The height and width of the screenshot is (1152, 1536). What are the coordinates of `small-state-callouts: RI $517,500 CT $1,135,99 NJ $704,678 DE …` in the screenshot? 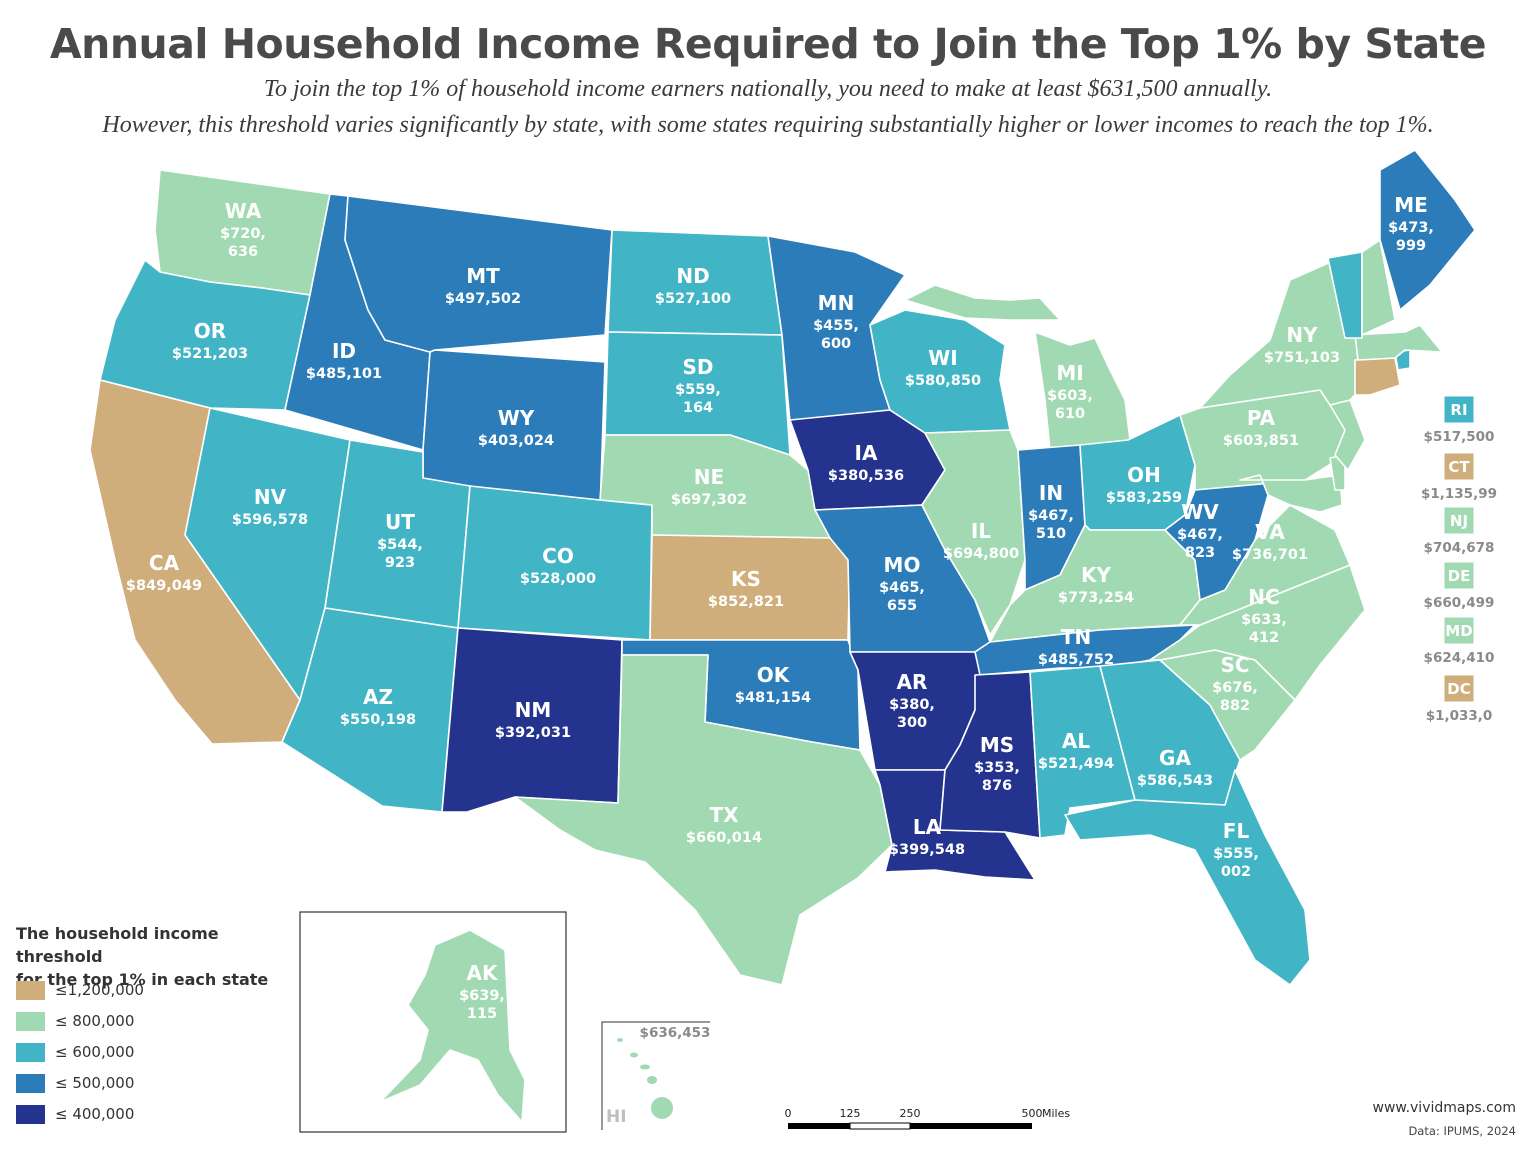 It's located at (1459, 559).